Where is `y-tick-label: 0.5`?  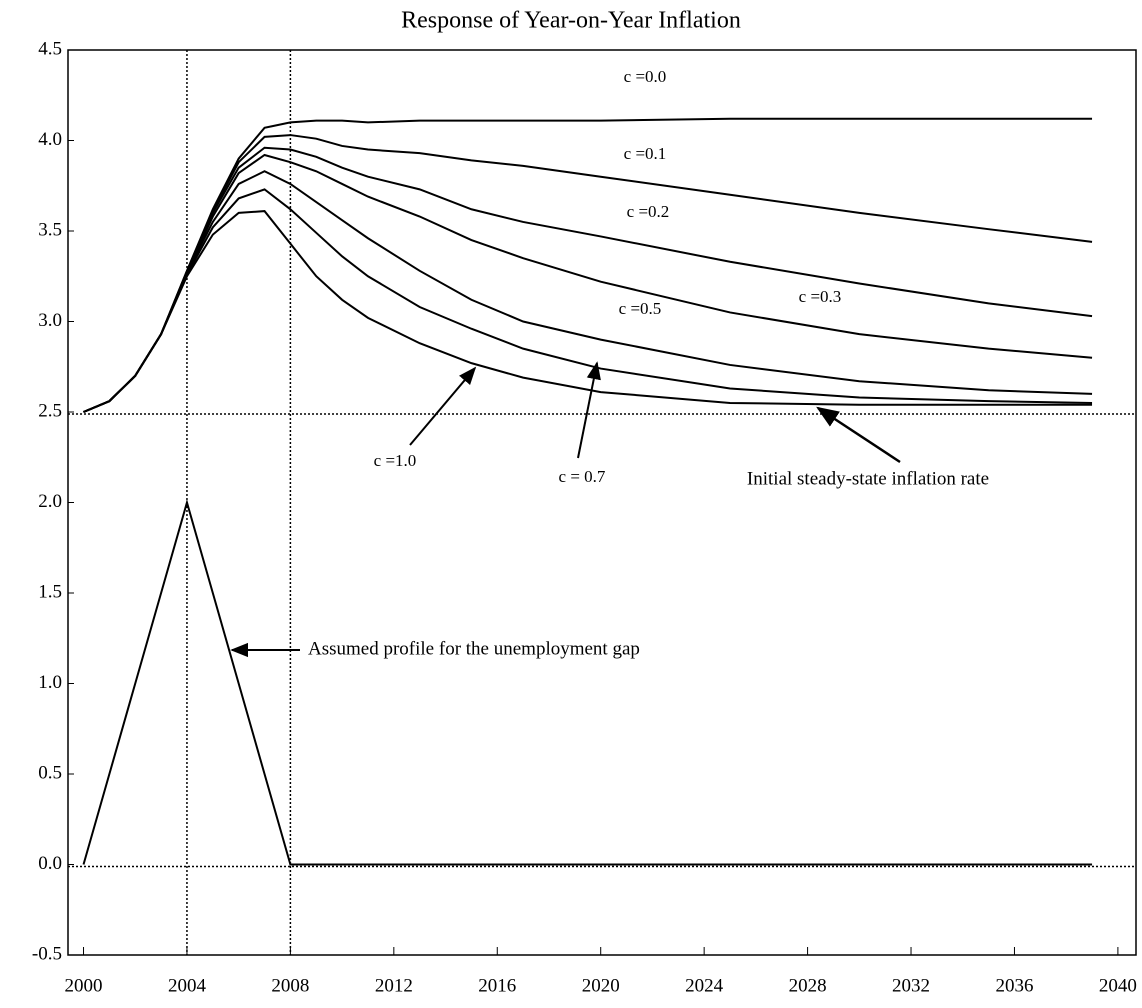 y-tick-label: 0.5 is located at coordinates (50, 772).